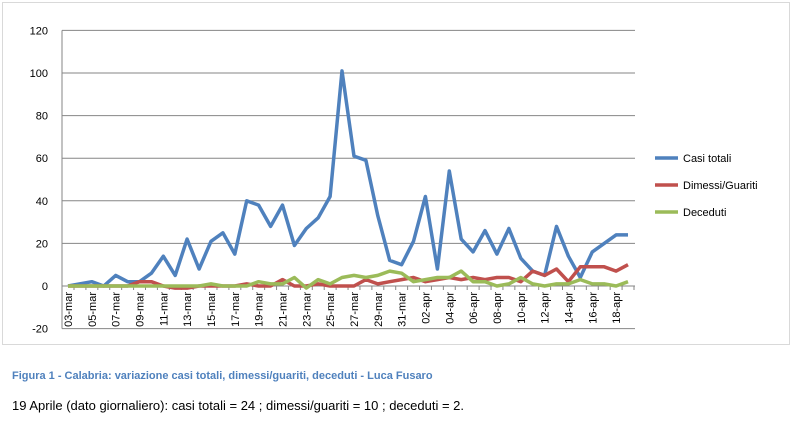  What do you see at coordinates (42, 159) in the screenshot?
I see `y-tick-label: 60` at bounding box center [42, 159].